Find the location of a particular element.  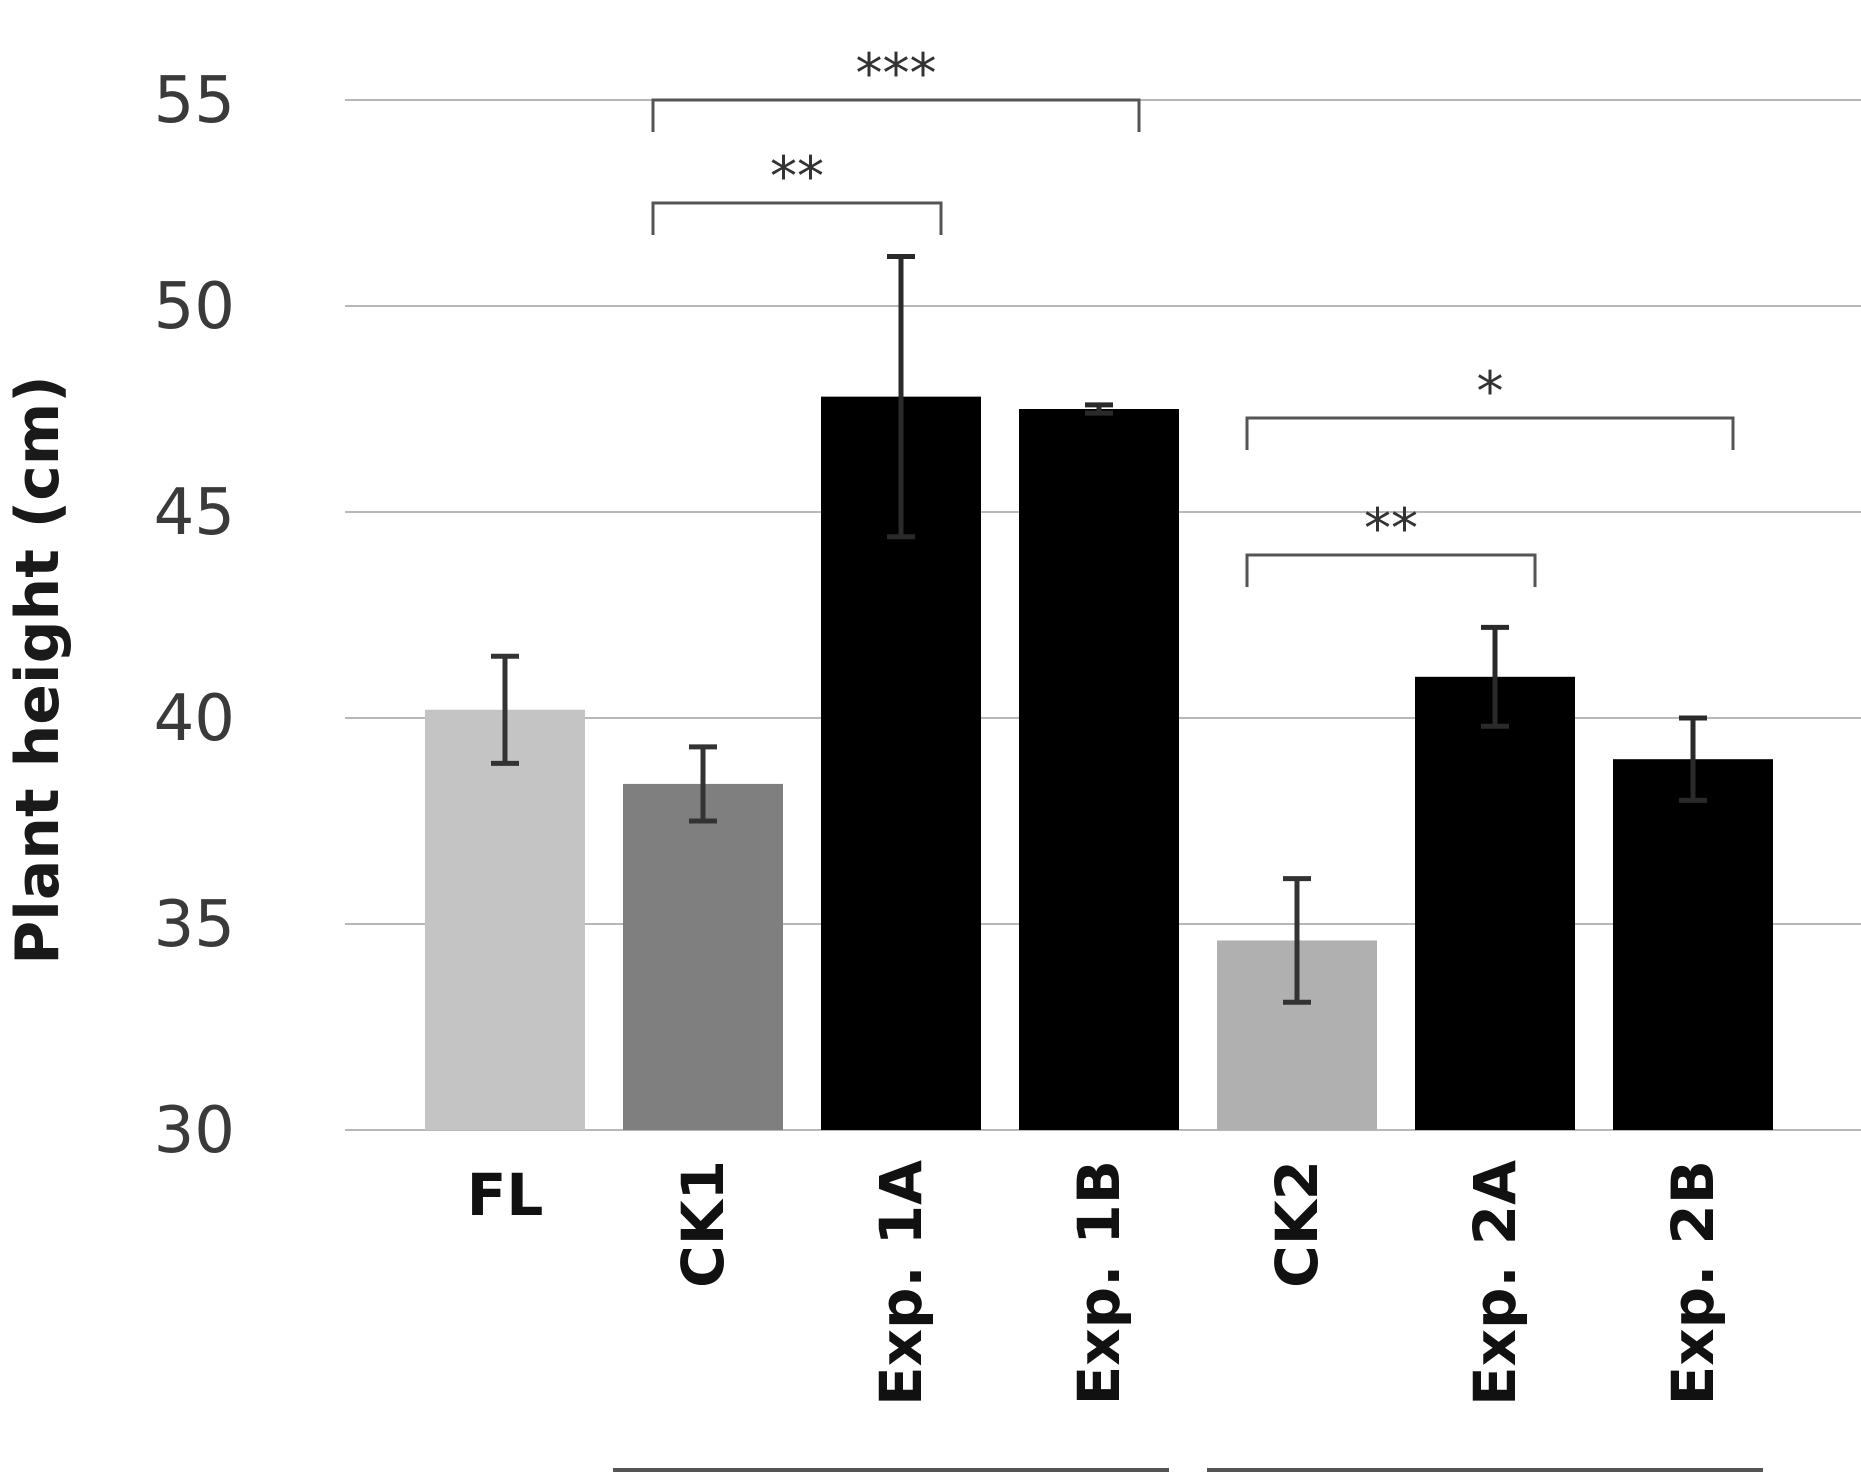

x-tick-fl: FL is located at coordinates (505, 1195).